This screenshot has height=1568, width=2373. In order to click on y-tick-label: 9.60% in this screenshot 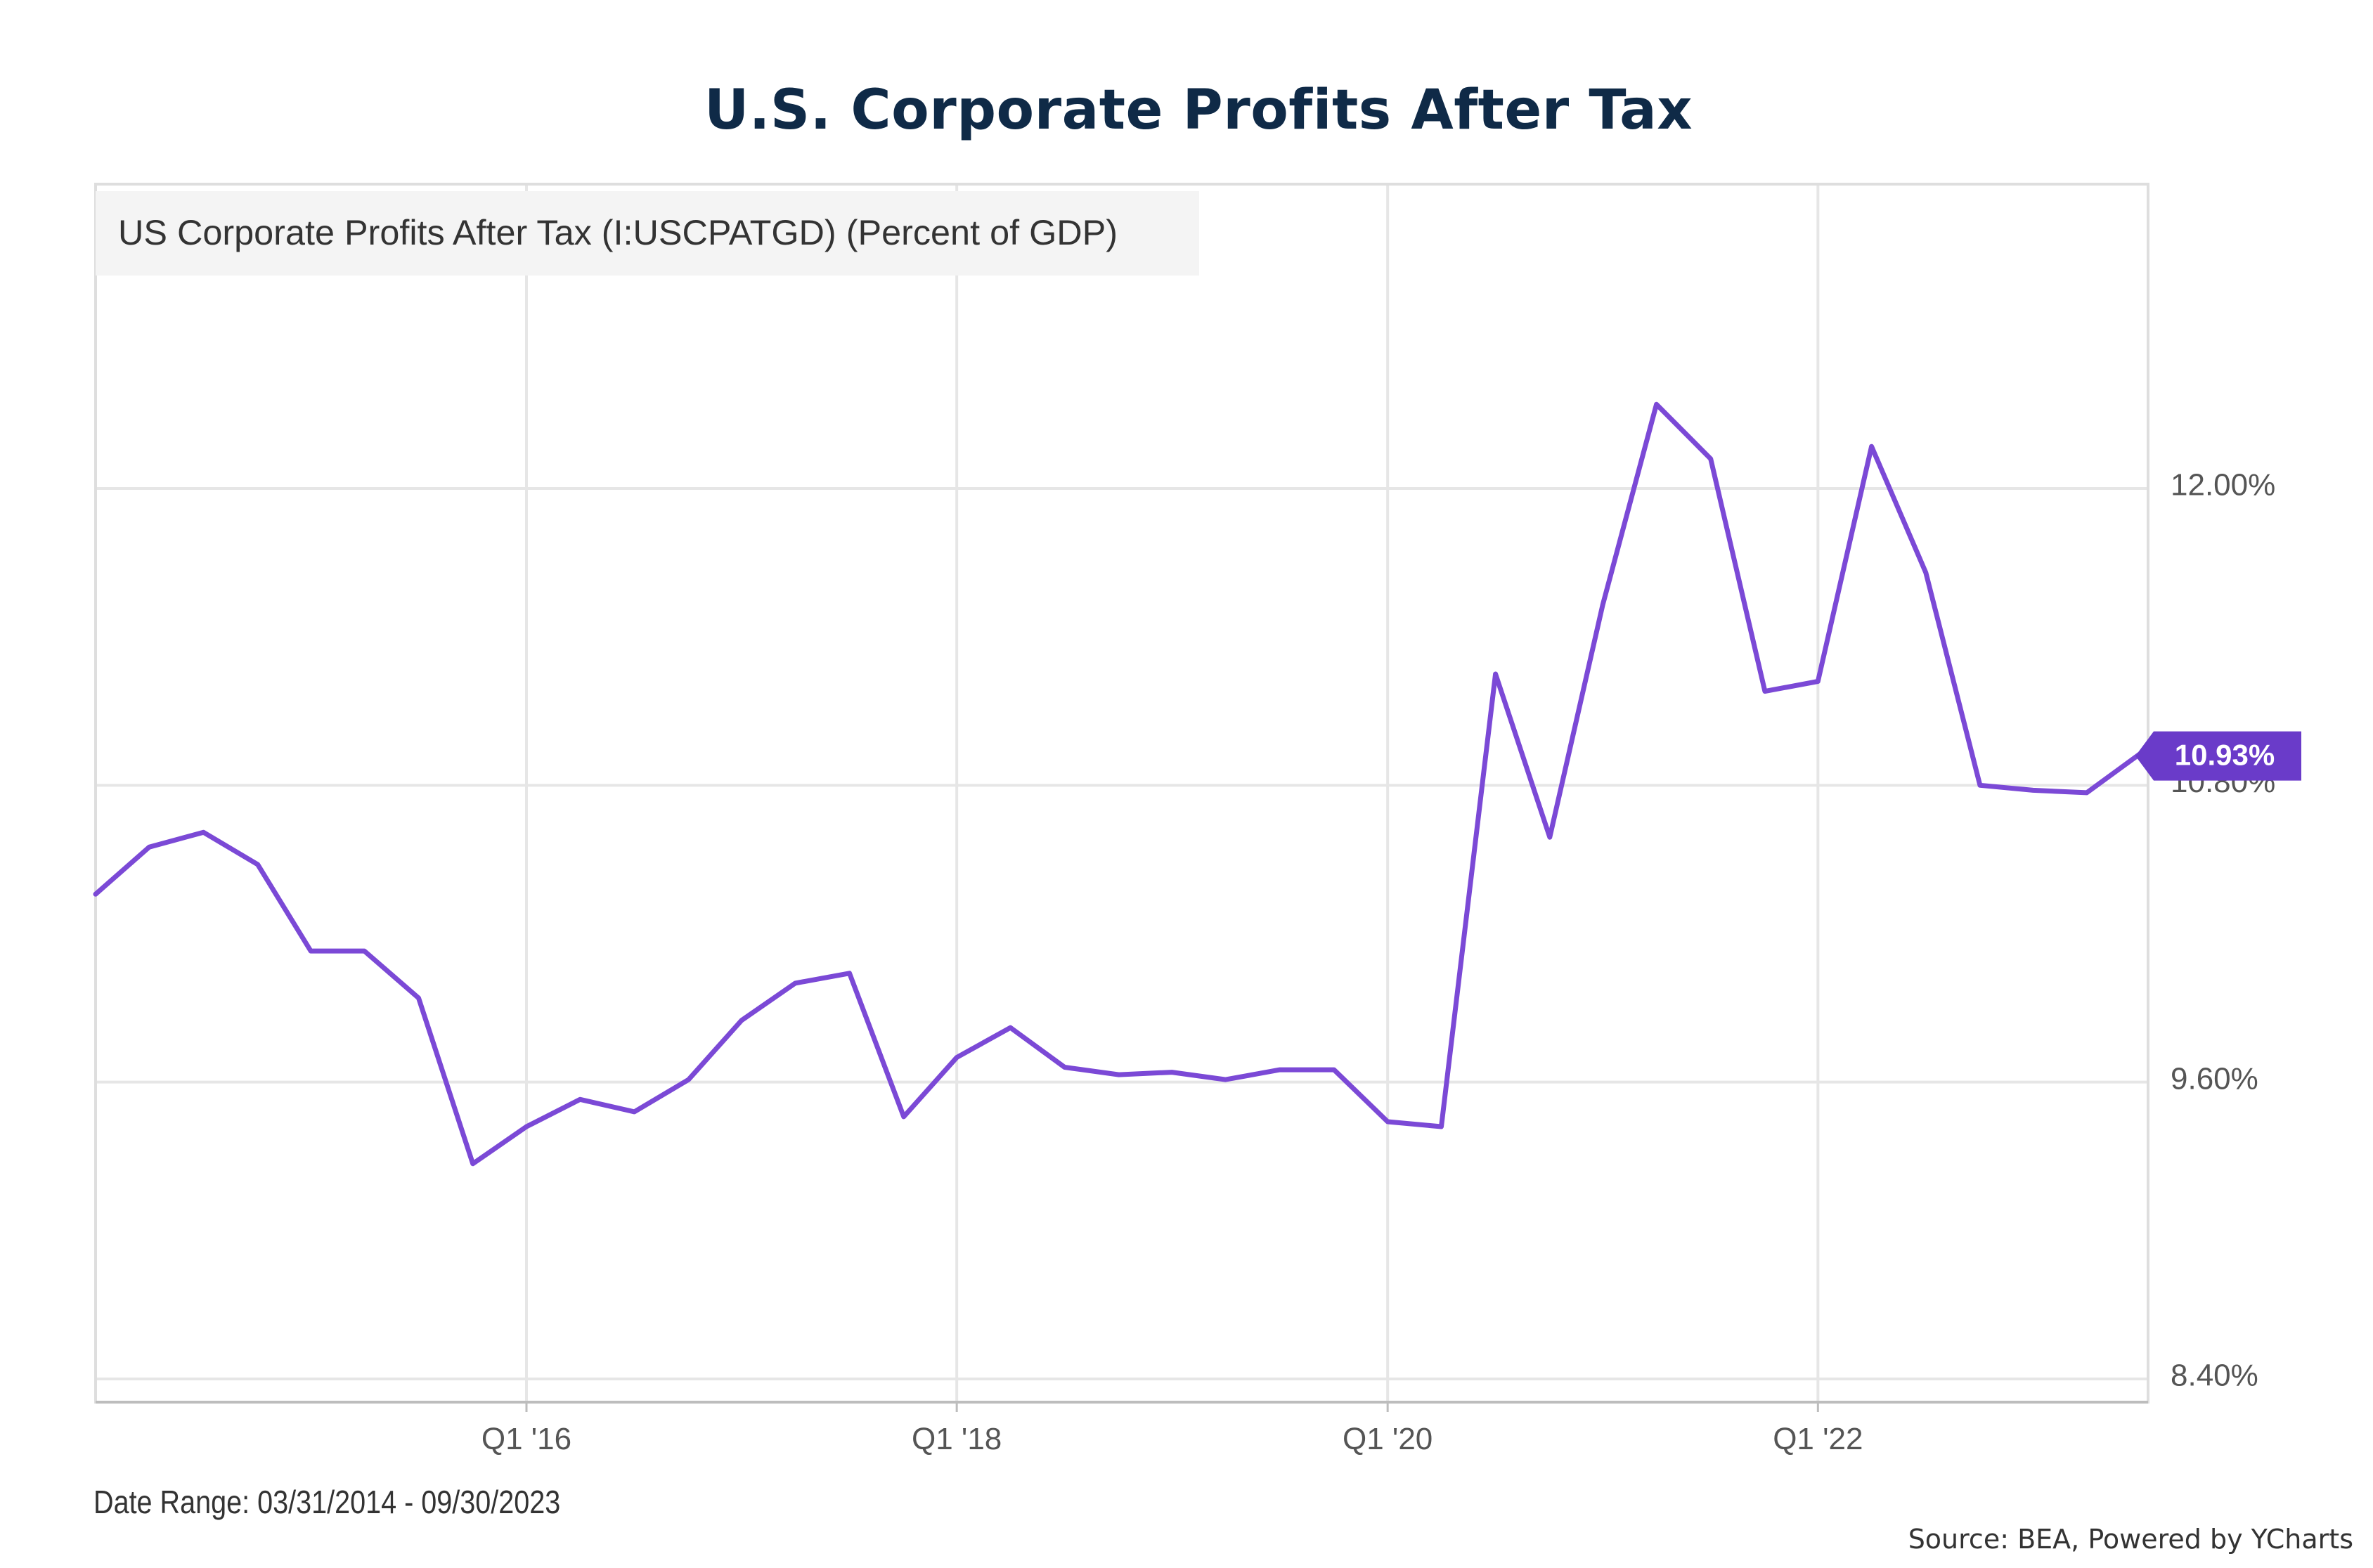, I will do `click(2214, 1078)`.